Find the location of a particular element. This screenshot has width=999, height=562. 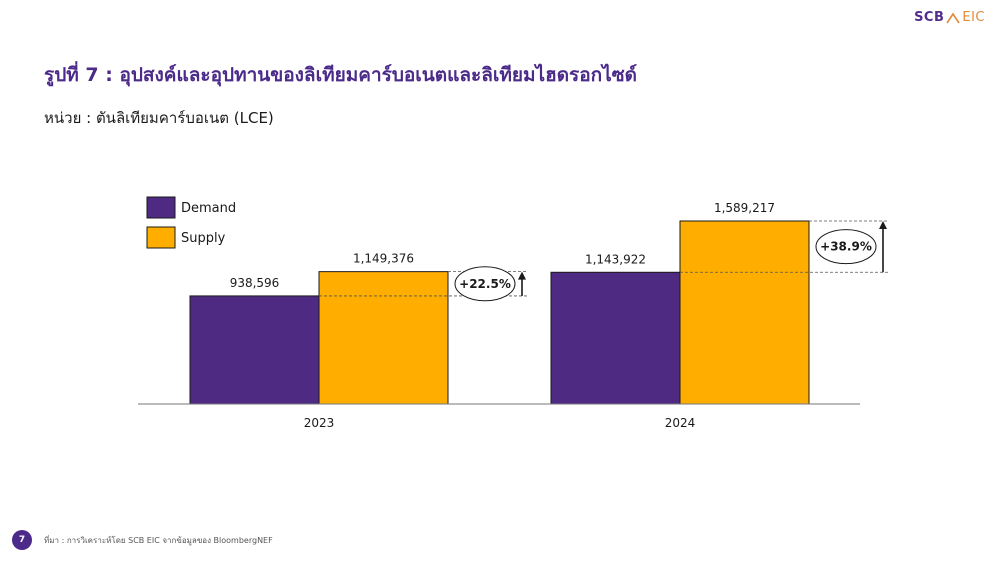

category-label-2023: 2023 is located at coordinates (319, 423).